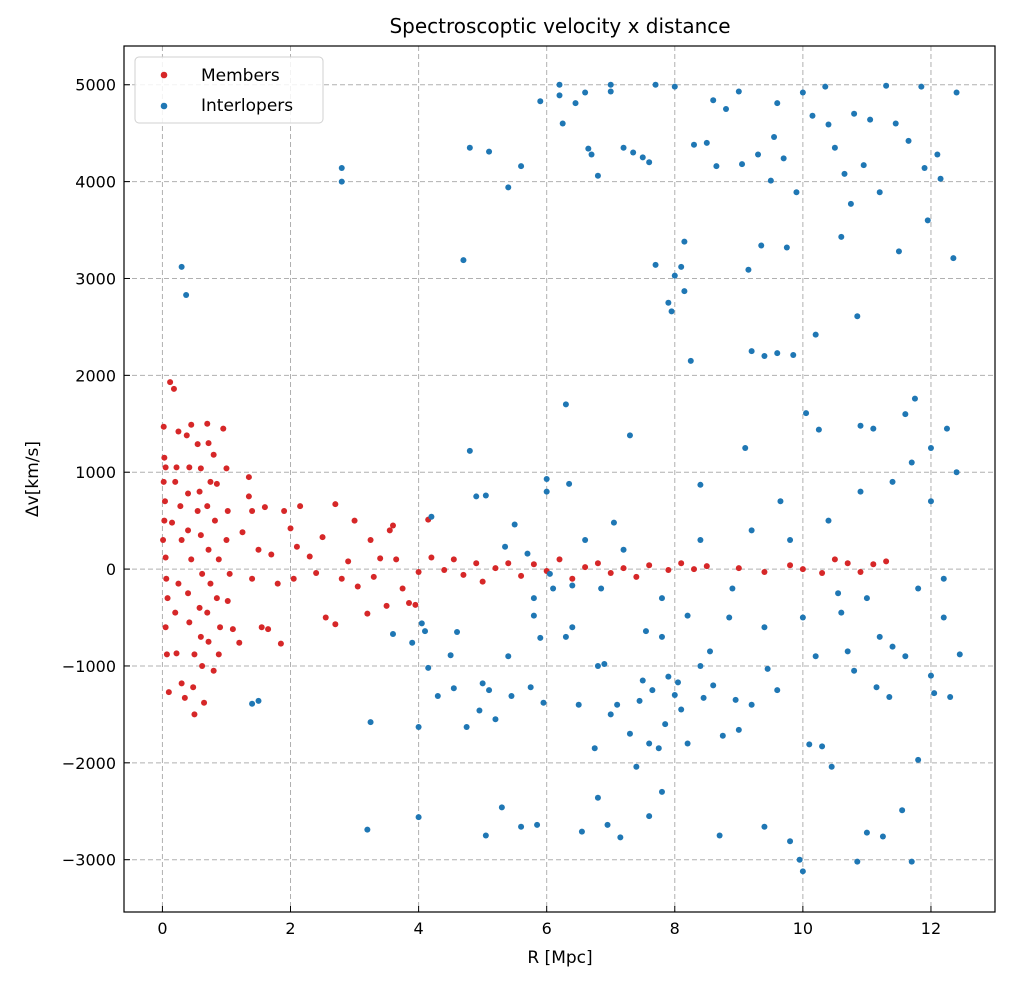 Image resolution: width=1011 pixels, height=983 pixels. I want to click on legend-box, so click(229, 90).